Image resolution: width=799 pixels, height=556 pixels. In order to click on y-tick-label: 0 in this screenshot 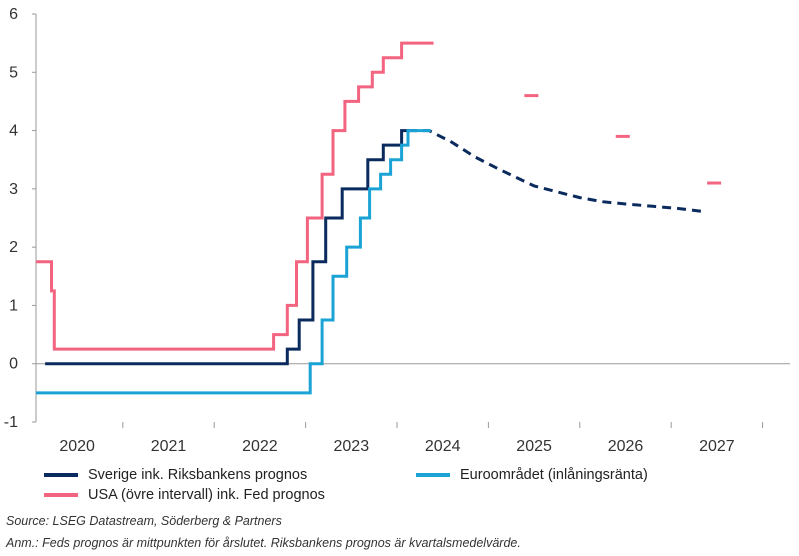, I will do `click(13, 364)`.